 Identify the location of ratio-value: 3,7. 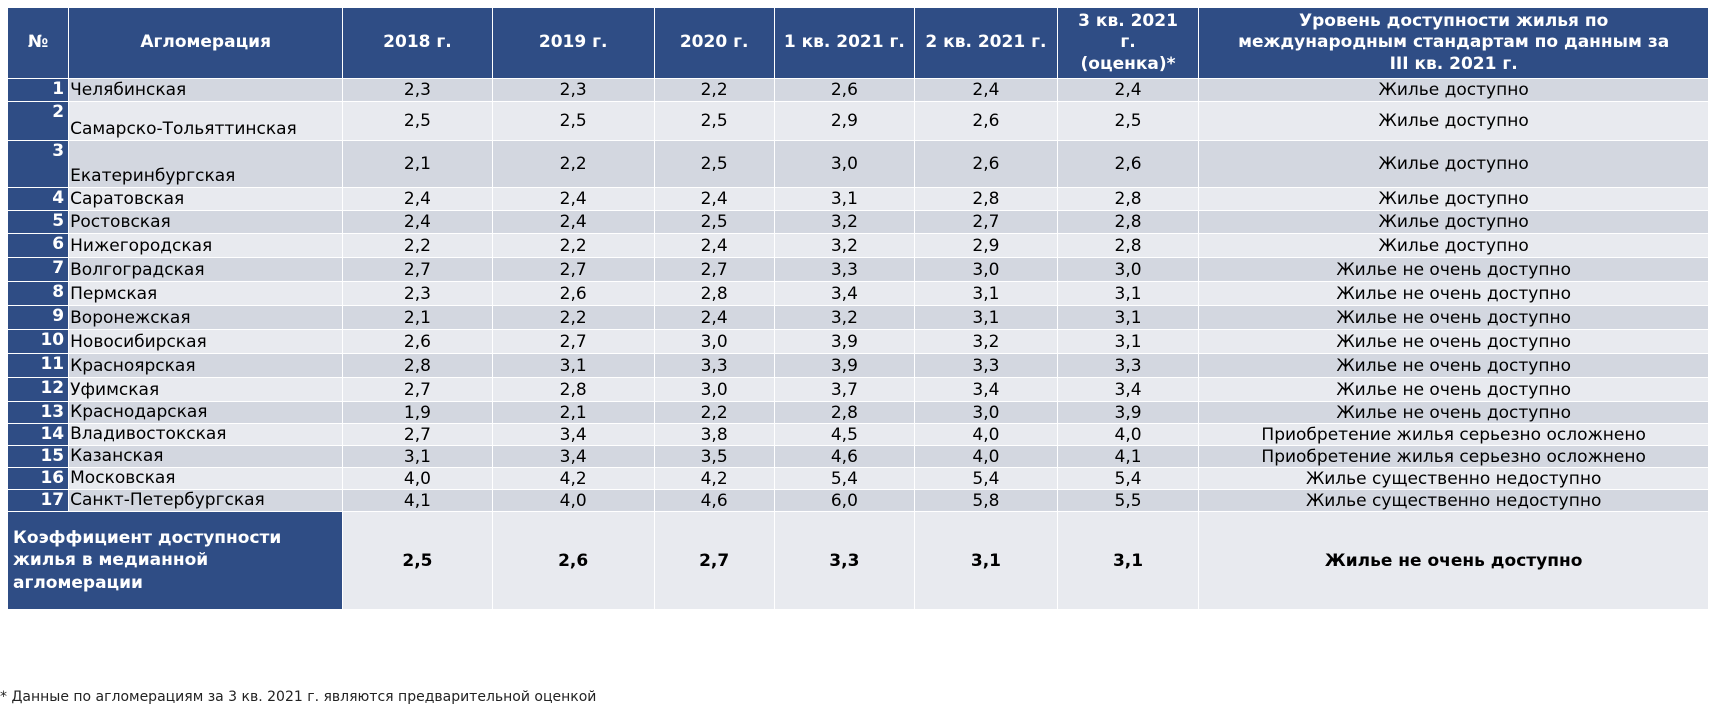
(844, 389).